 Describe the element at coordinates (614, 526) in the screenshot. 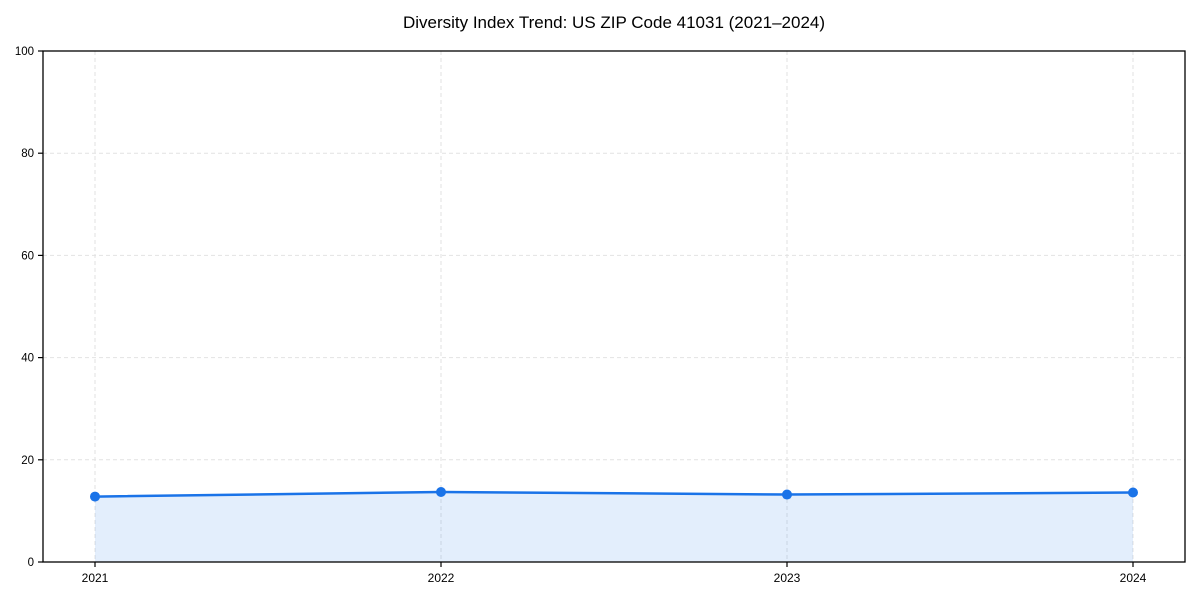

I see `area-fill` at that location.